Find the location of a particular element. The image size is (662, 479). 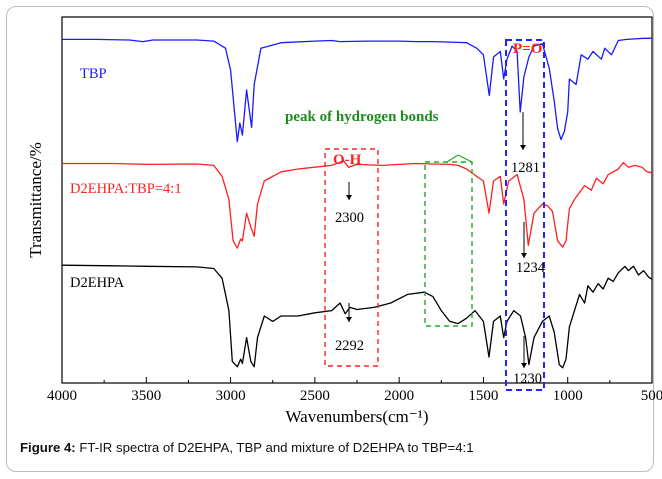

series-label-2: D2EHPA is located at coordinates (97, 283).